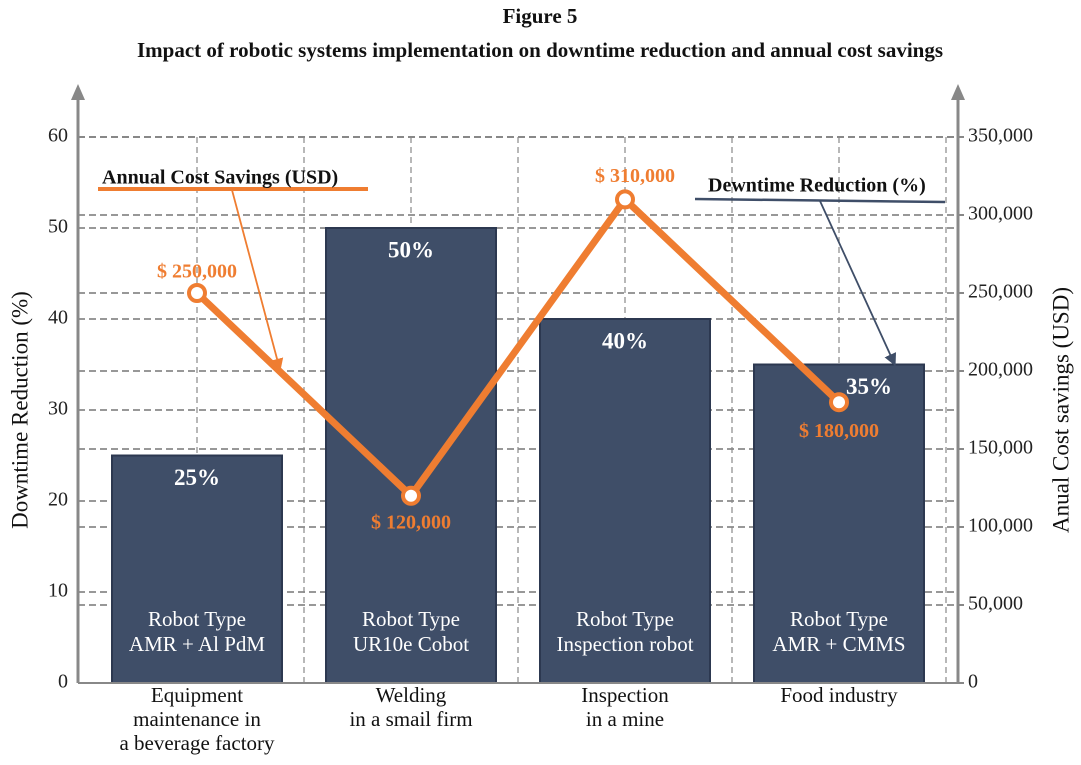  What do you see at coordinates (1000, 214) in the screenshot?
I see `y2-tick-label: 300,000` at bounding box center [1000, 214].